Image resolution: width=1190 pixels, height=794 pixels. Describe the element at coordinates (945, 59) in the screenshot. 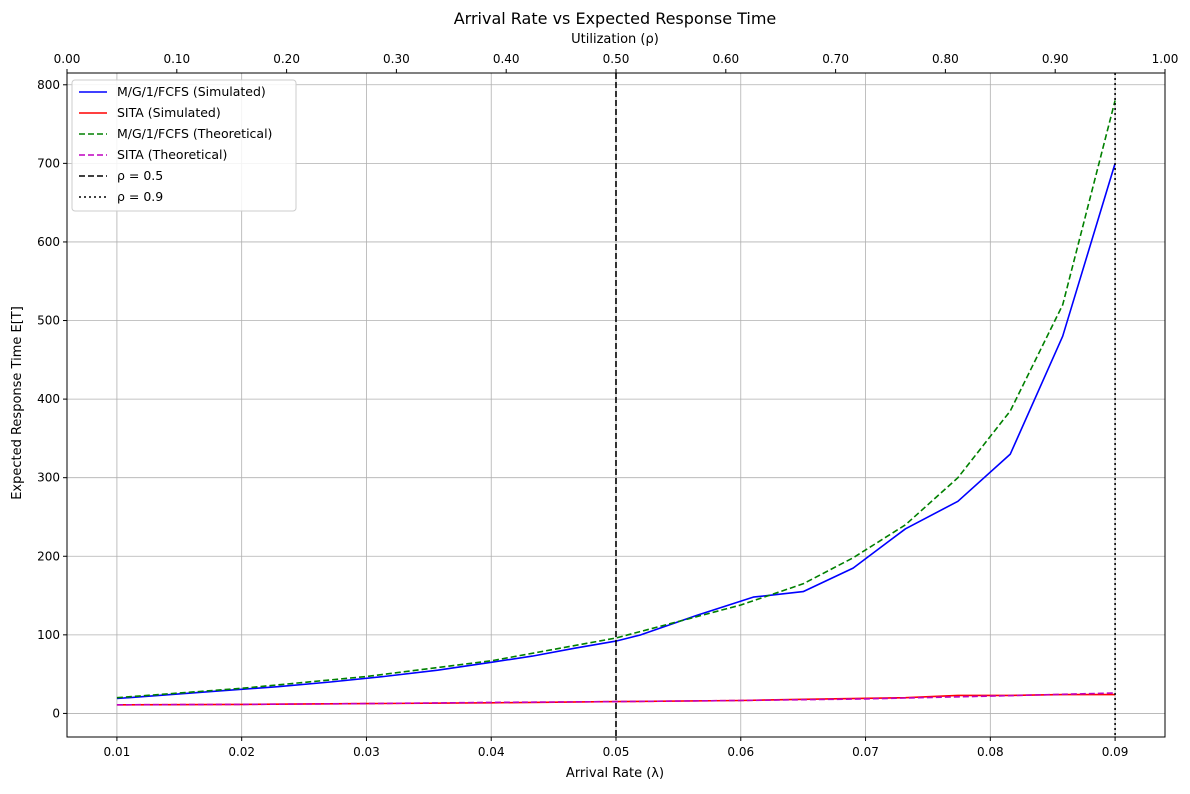

I see `top-x-tick-label: 0.80` at that location.